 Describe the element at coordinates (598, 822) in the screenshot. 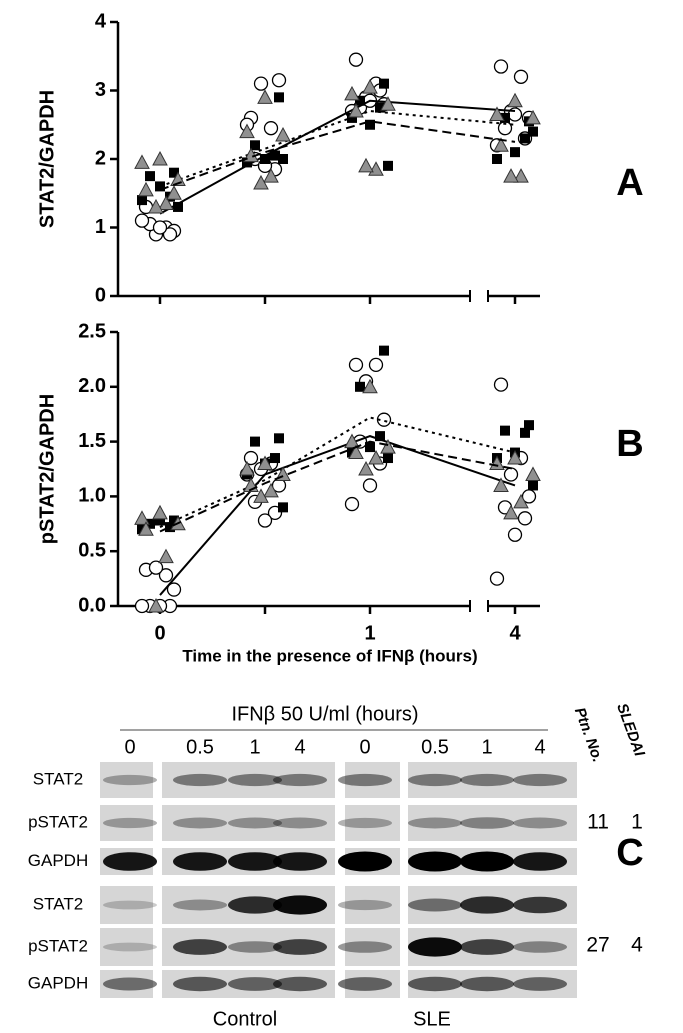

I see `patient-number: 11` at that location.